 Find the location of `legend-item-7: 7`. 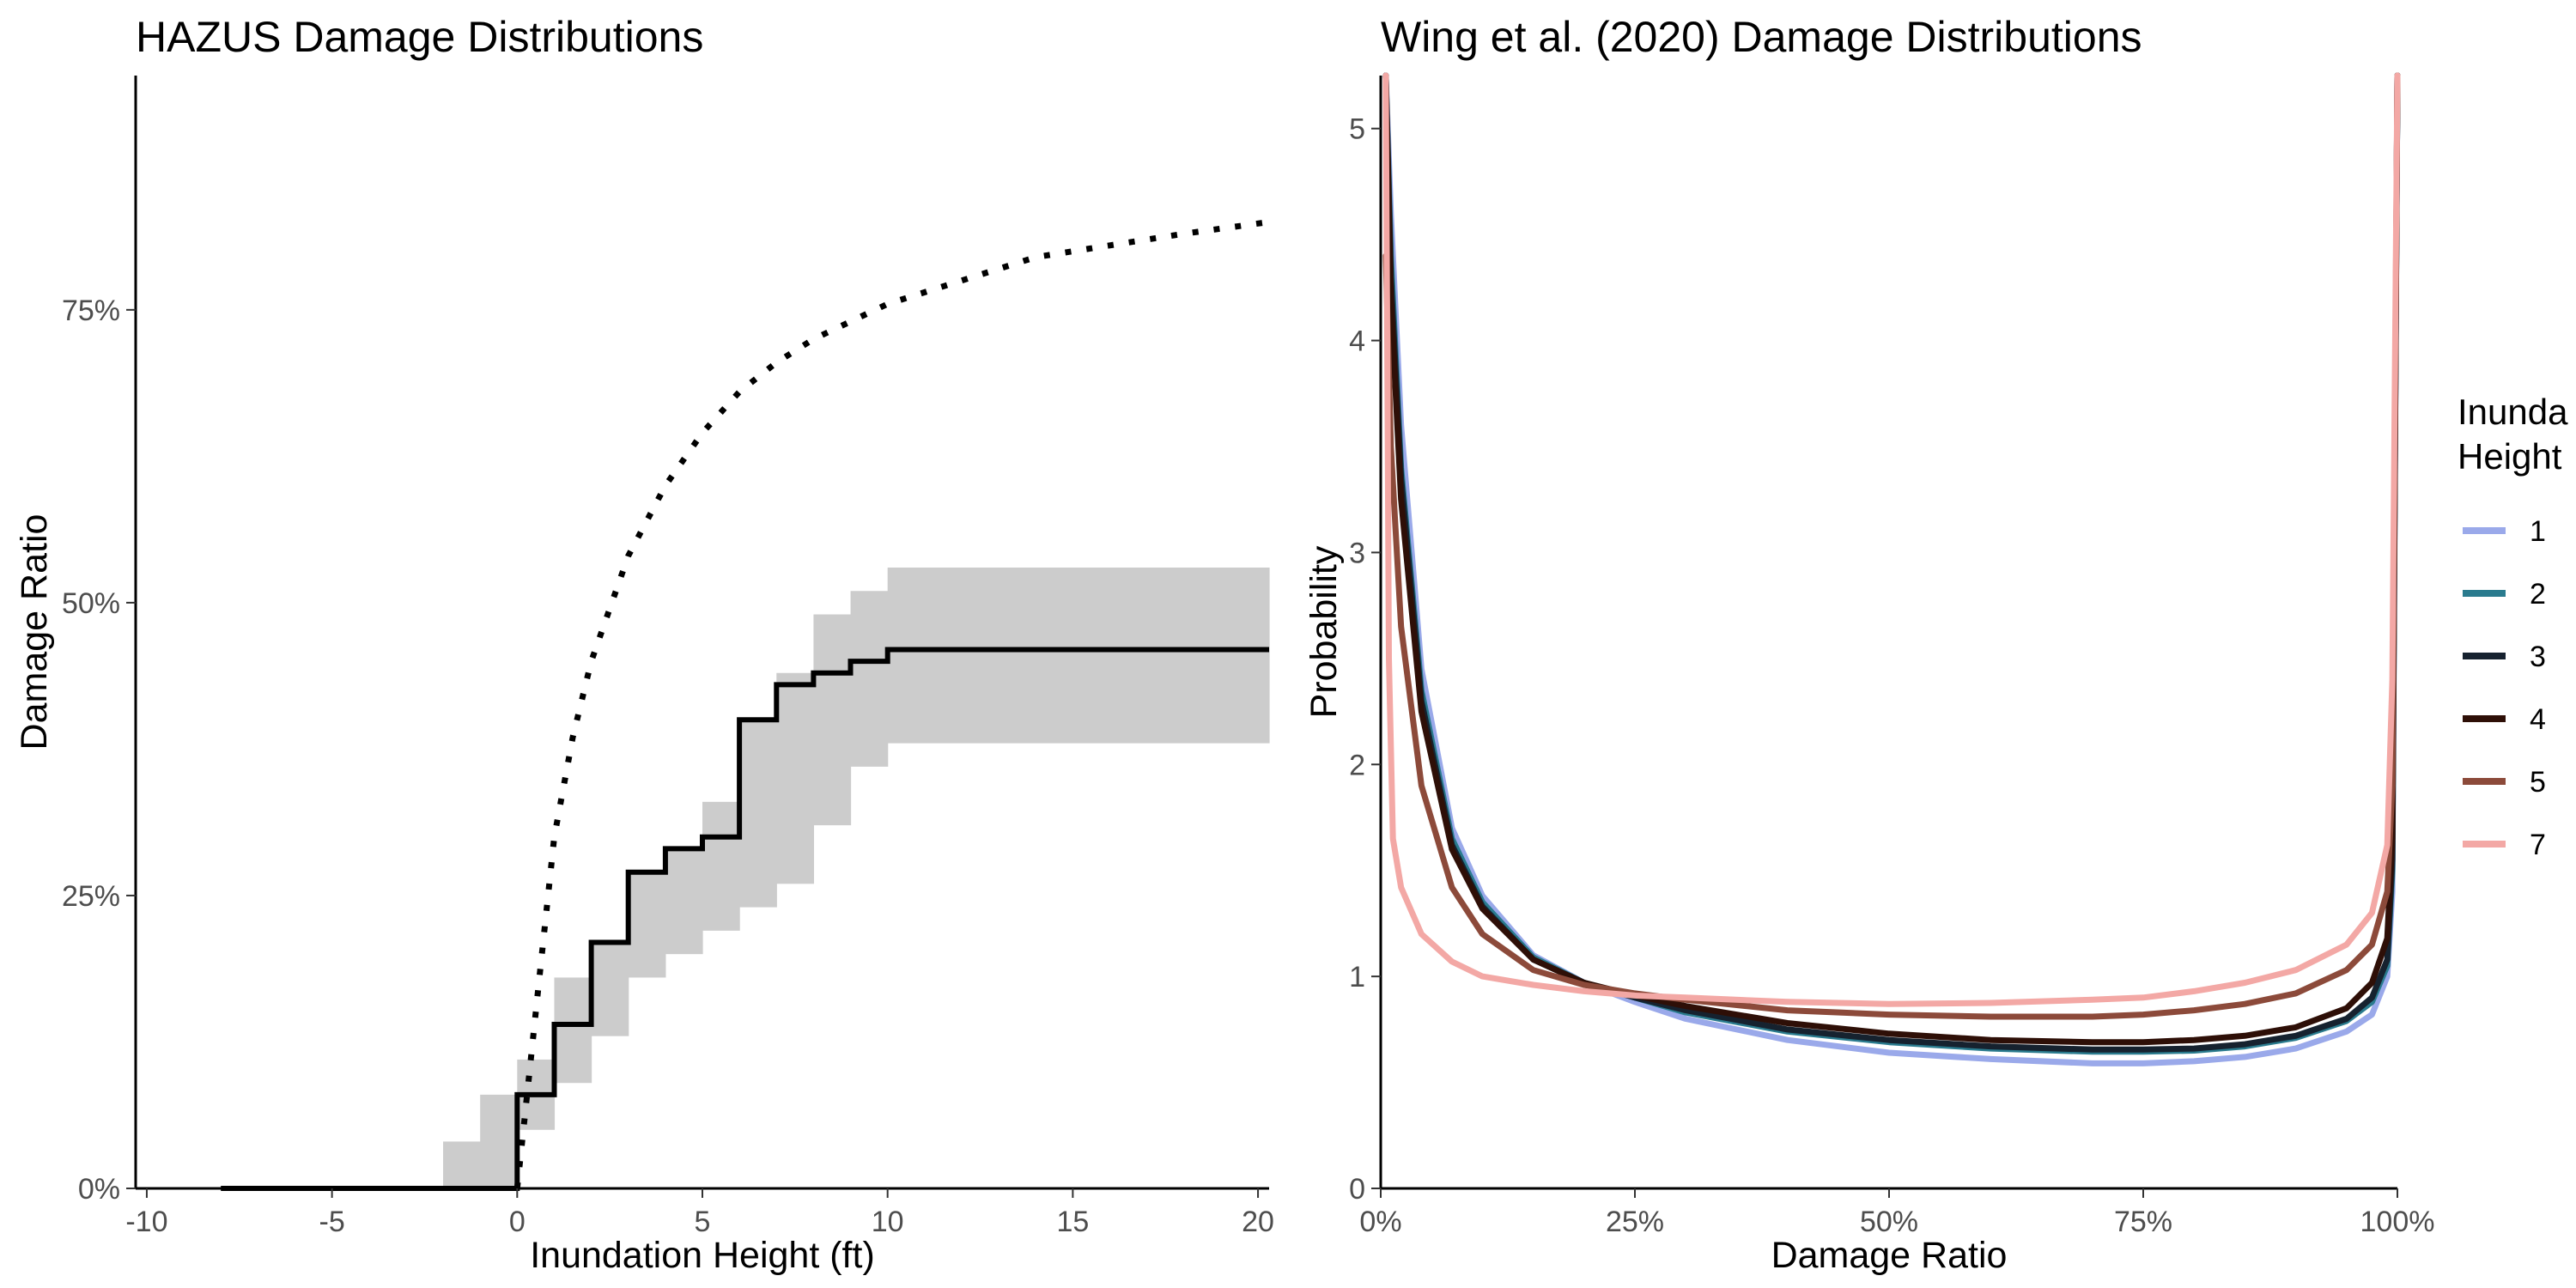

legend-item-7: 7 is located at coordinates (2504, 845).